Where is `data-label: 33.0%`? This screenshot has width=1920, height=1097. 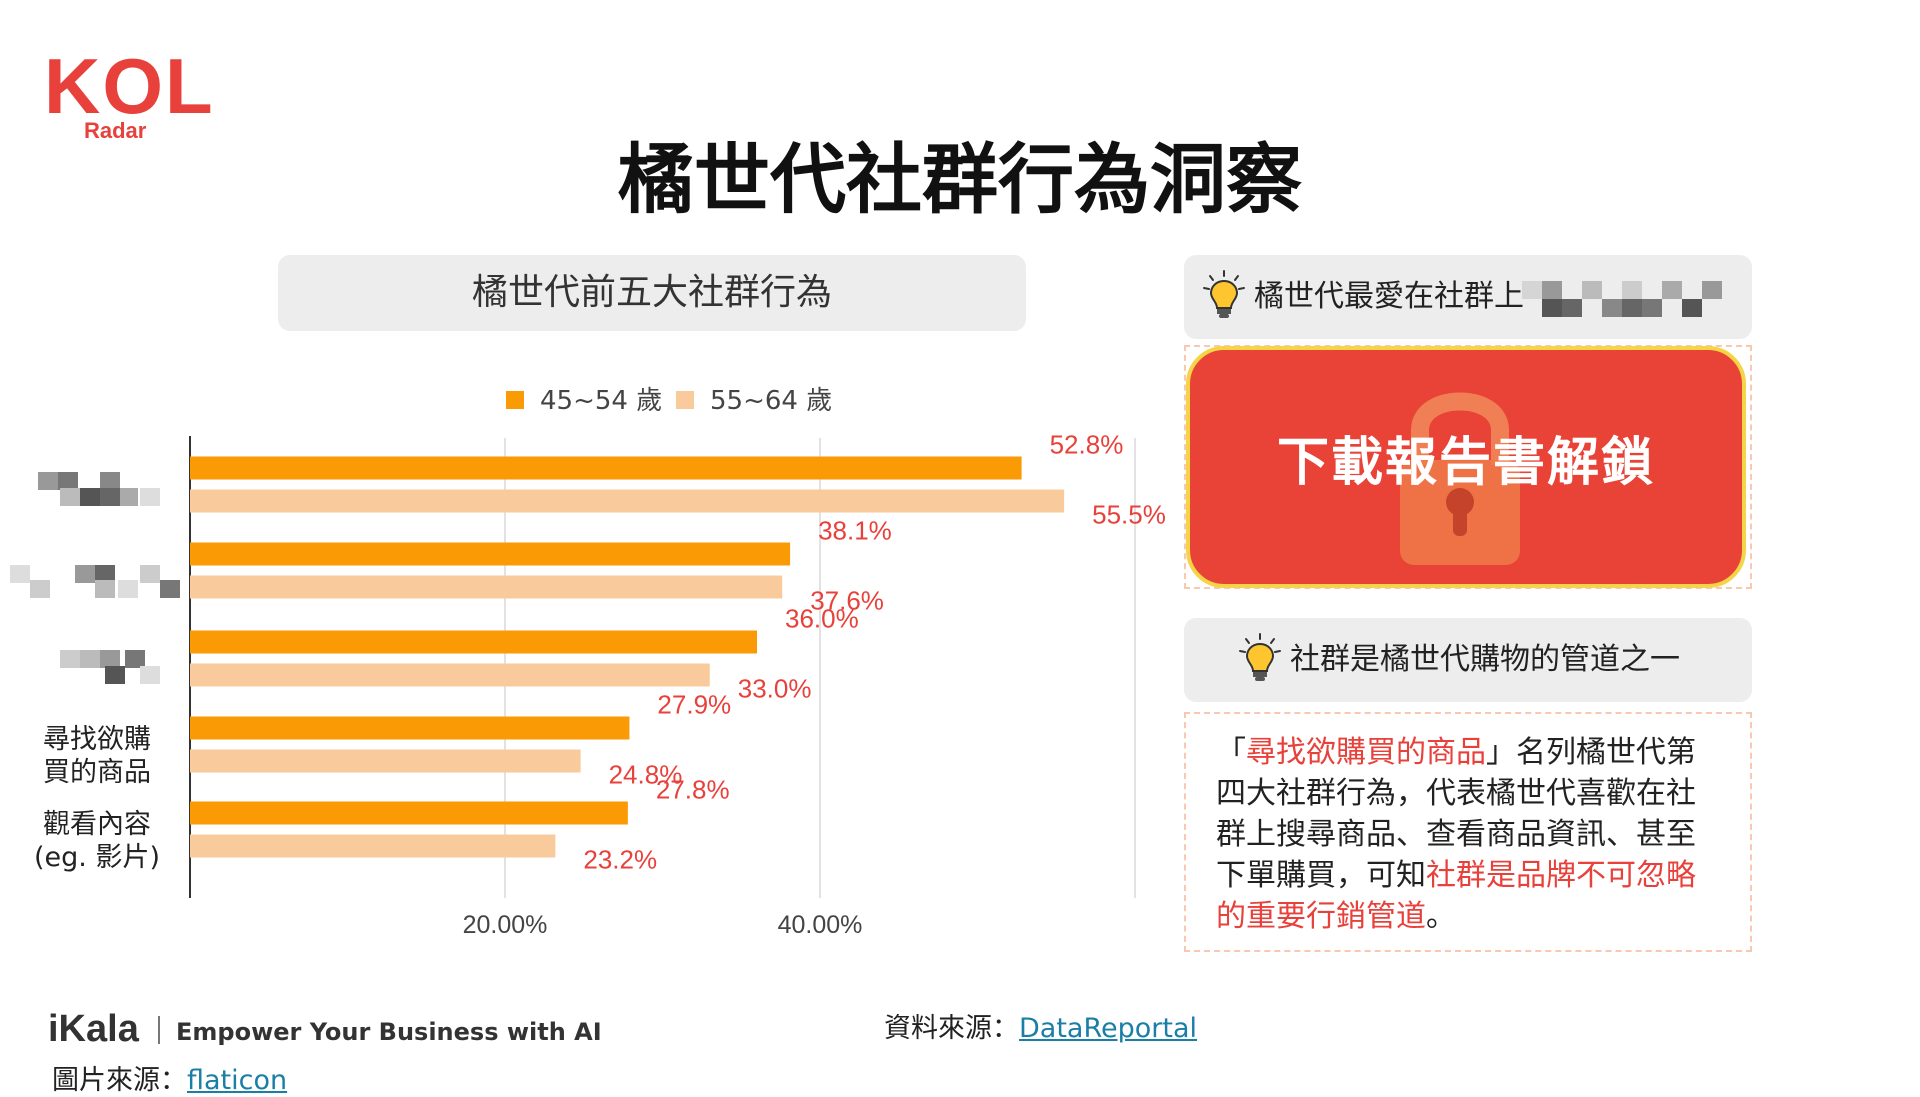
data-label: 33.0% is located at coordinates (775, 689).